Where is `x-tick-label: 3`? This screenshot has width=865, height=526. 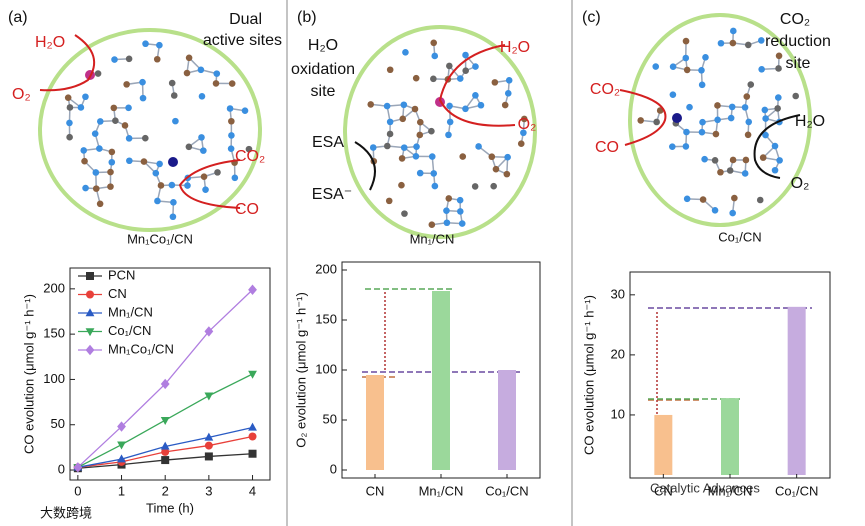 x-tick-label: 3 is located at coordinates (208, 490).